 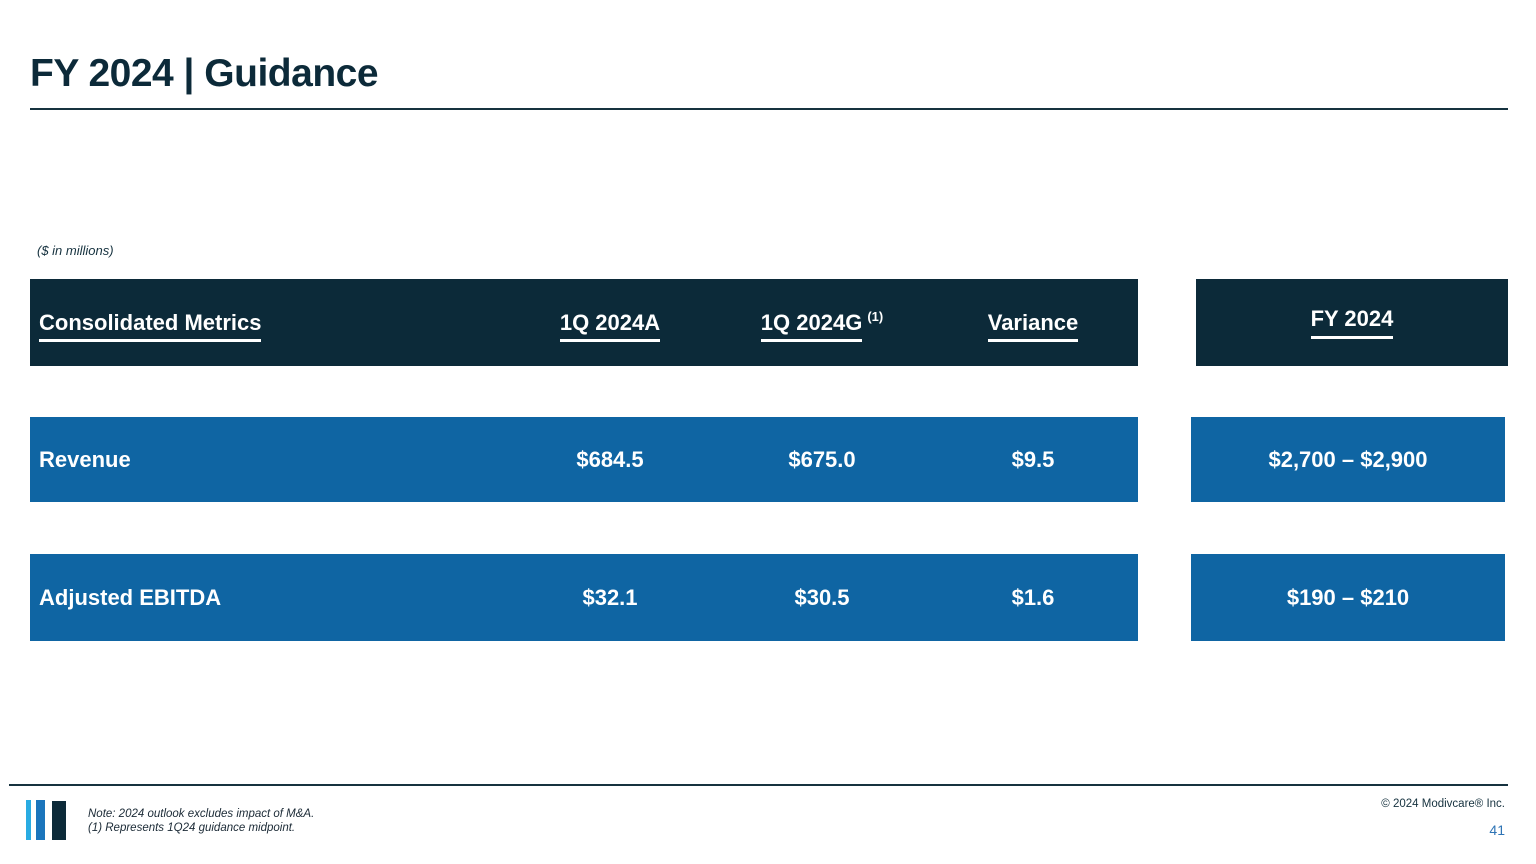 What do you see at coordinates (769, 109) in the screenshot?
I see `title-divider` at bounding box center [769, 109].